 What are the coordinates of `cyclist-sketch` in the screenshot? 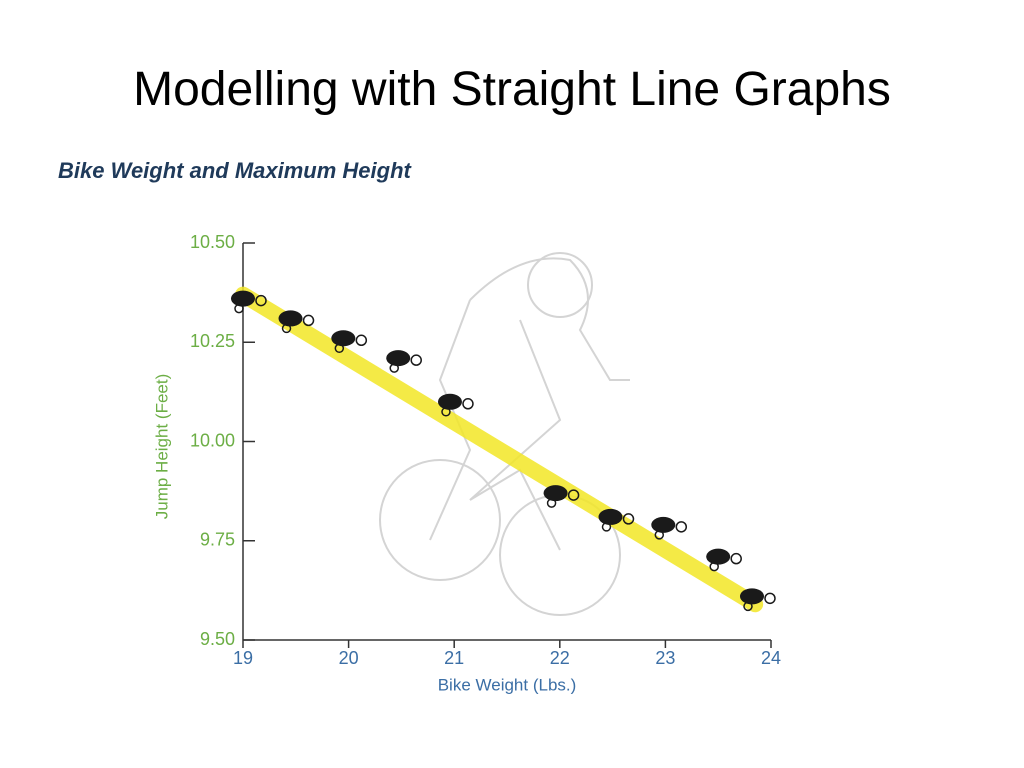 It's located at (504, 434).